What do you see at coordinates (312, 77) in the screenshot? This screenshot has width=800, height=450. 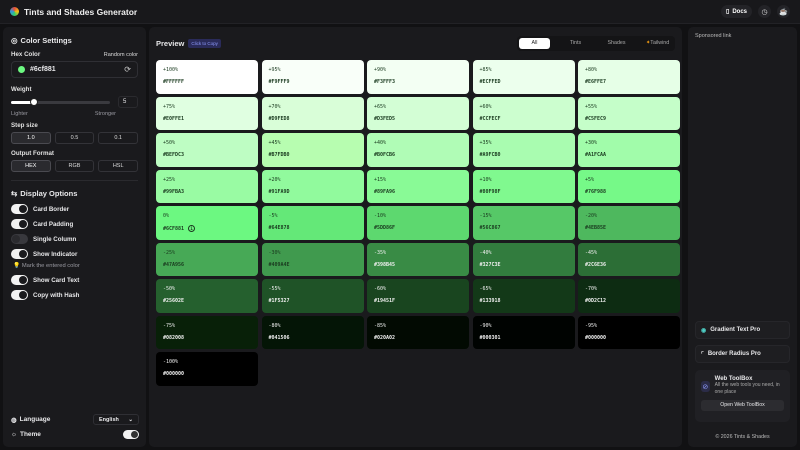 I see `color-card: +95% #F9FFF9` at bounding box center [312, 77].